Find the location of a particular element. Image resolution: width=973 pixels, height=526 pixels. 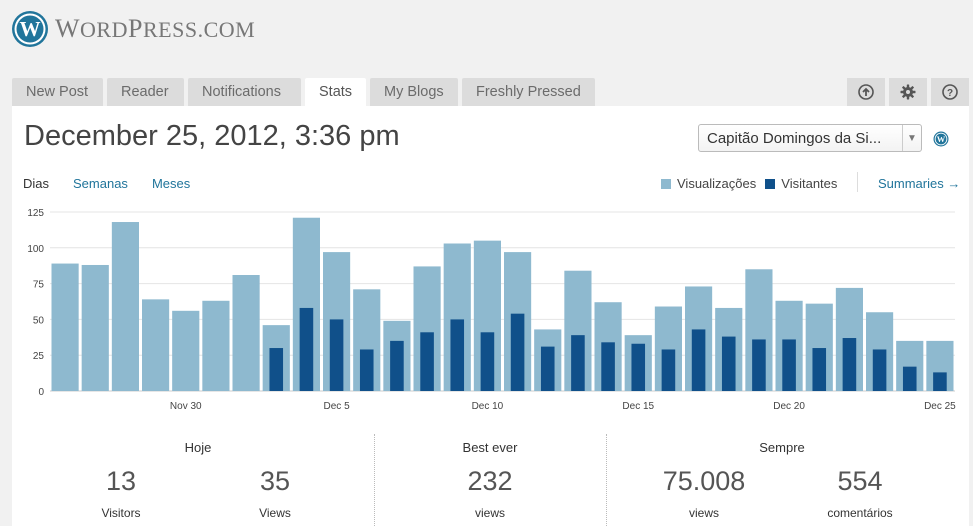

summaries-link: Summaries → is located at coordinates (919, 183).